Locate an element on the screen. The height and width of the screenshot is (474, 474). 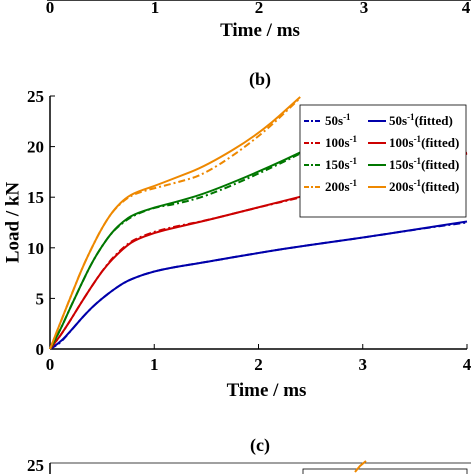
legend-entry: 50s-1(fitted) is located at coordinates (421, 120).